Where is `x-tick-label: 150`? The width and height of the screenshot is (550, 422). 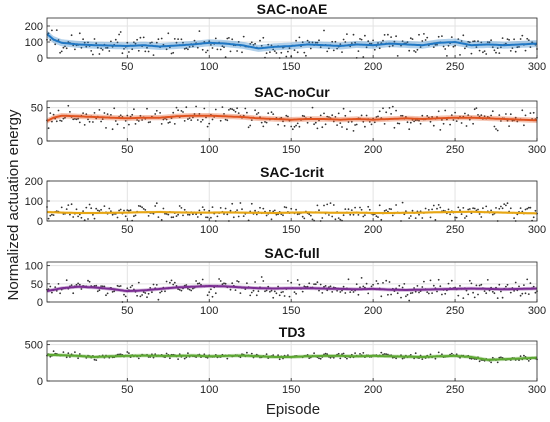
x-tick-label: 150 is located at coordinates (291, 390).